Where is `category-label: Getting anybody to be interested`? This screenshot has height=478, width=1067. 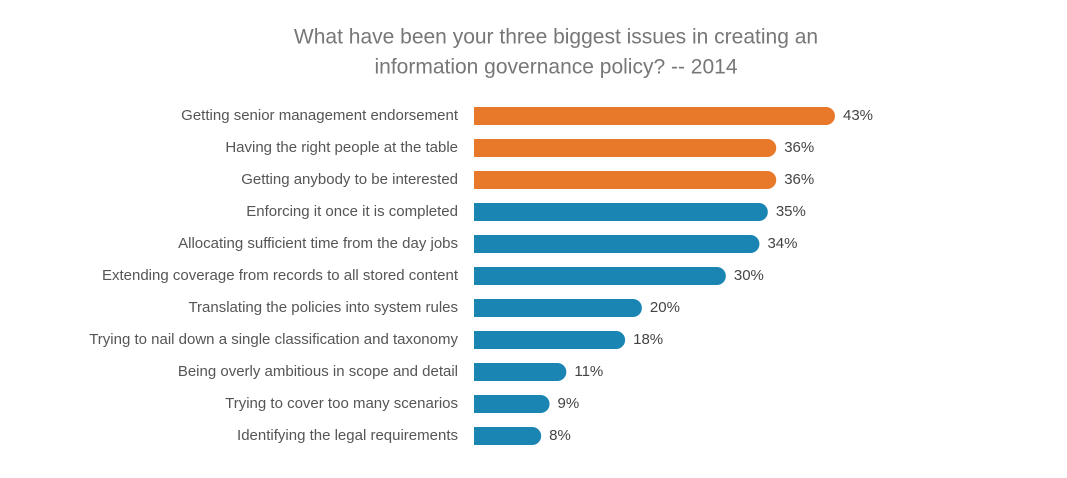
category-label: Getting anybody to be interested is located at coordinates (349, 179).